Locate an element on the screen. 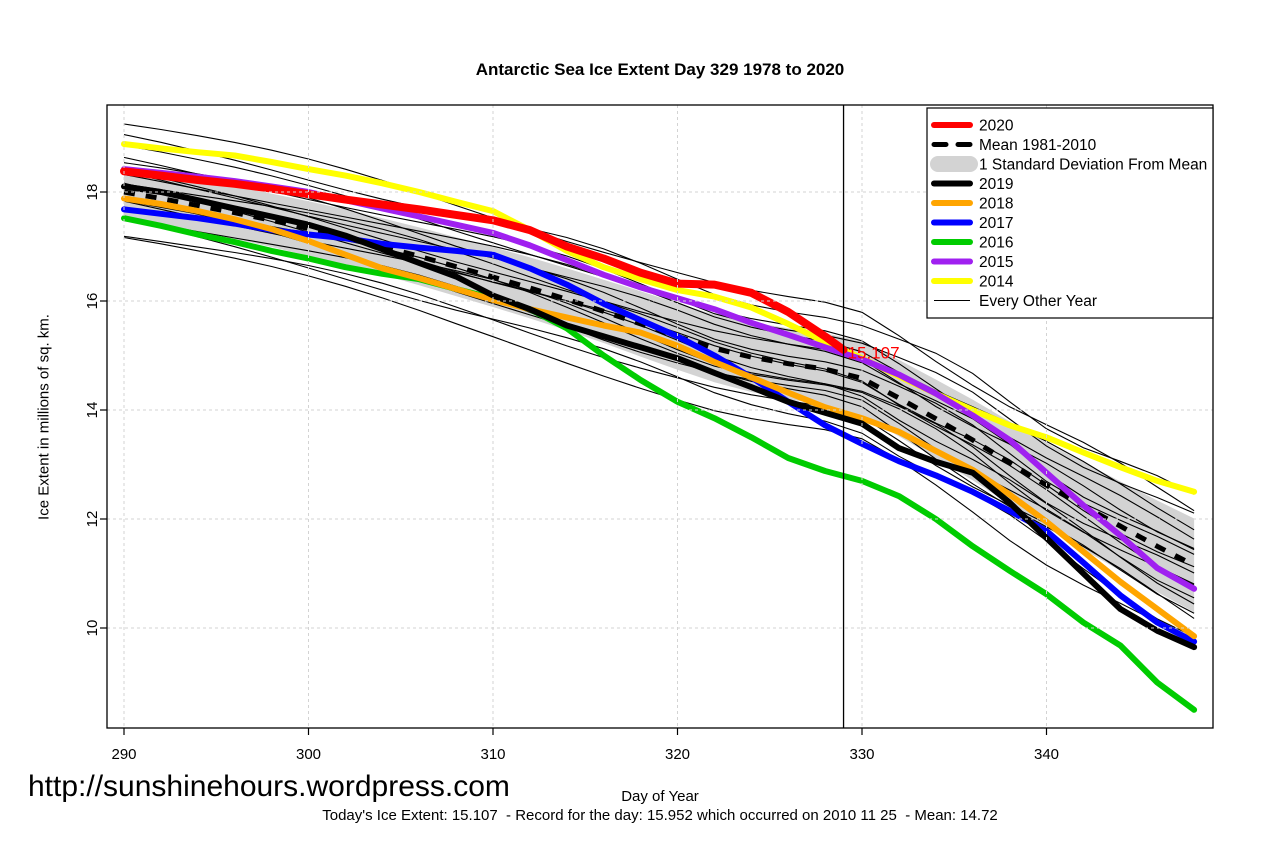  legend-label-mean-1981-2010: Mean 1981-2010 is located at coordinates (1038, 145).